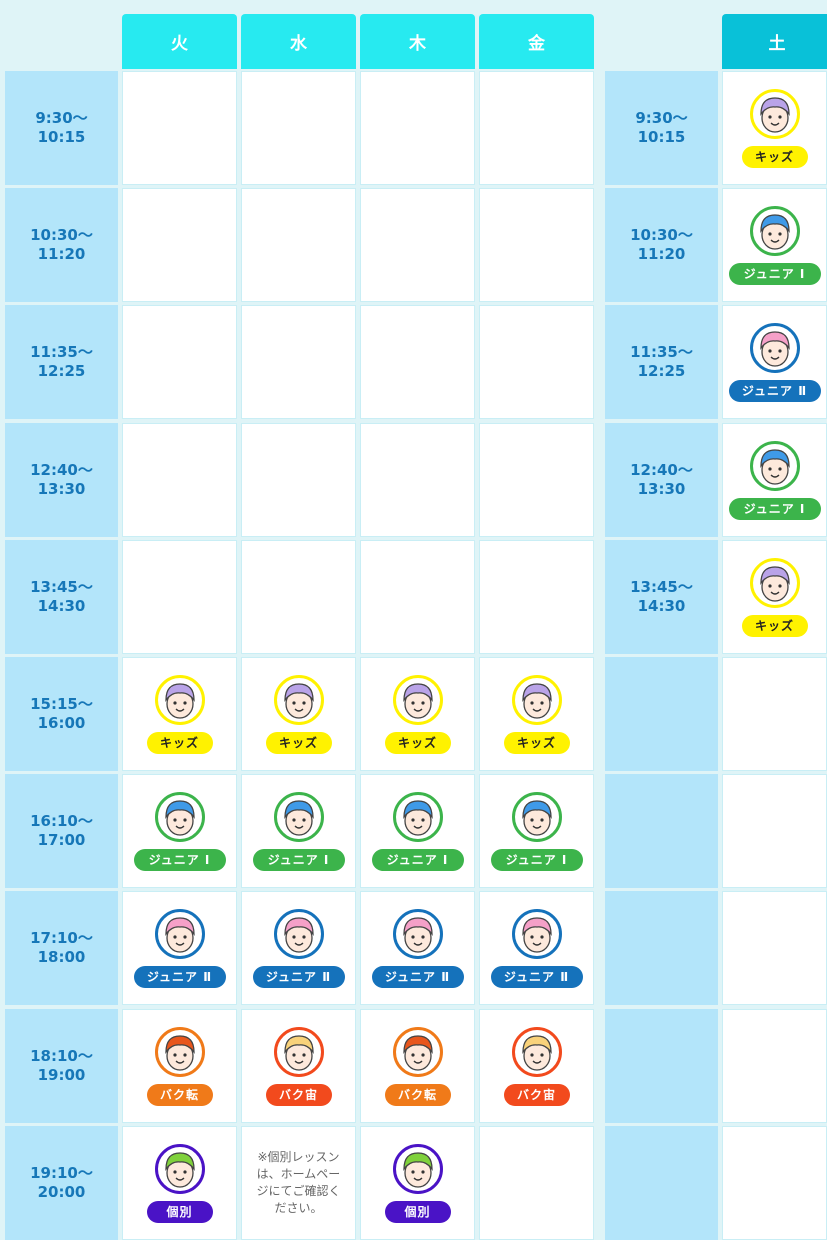 The width and height of the screenshot is (827, 1240). Describe the element at coordinates (298, 41) in the screenshot. I see `day-header: 水` at that location.